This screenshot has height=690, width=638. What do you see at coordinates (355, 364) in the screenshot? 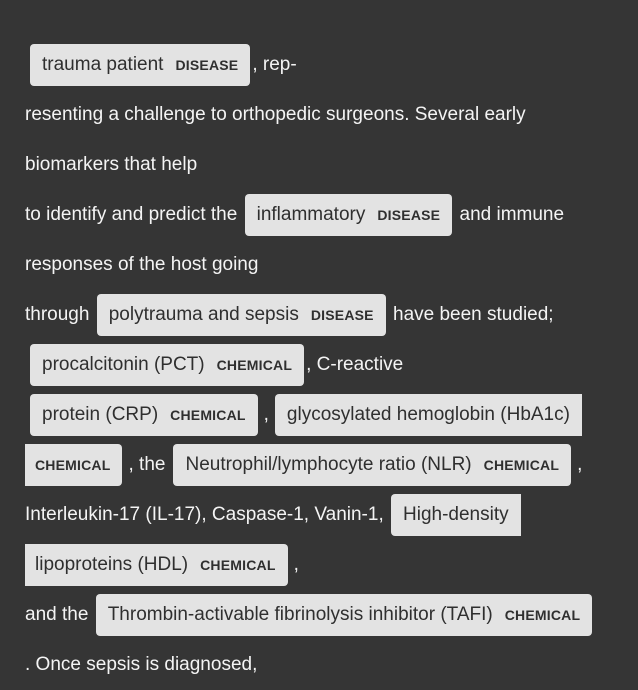
I see `text-span: , C-reactive` at bounding box center [355, 364].